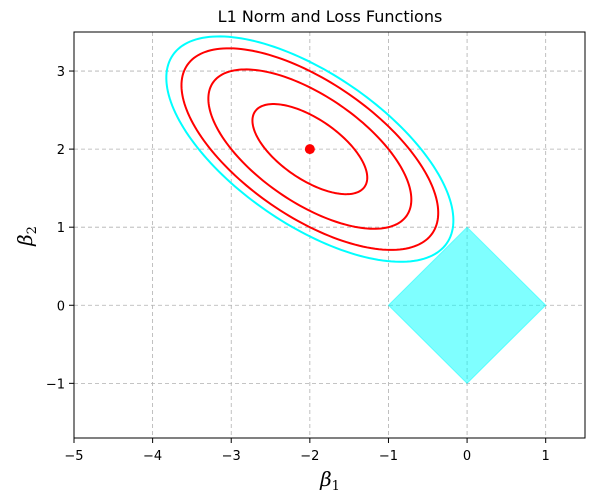  I want to click on y-axis-label: β2, so click(26, 236).